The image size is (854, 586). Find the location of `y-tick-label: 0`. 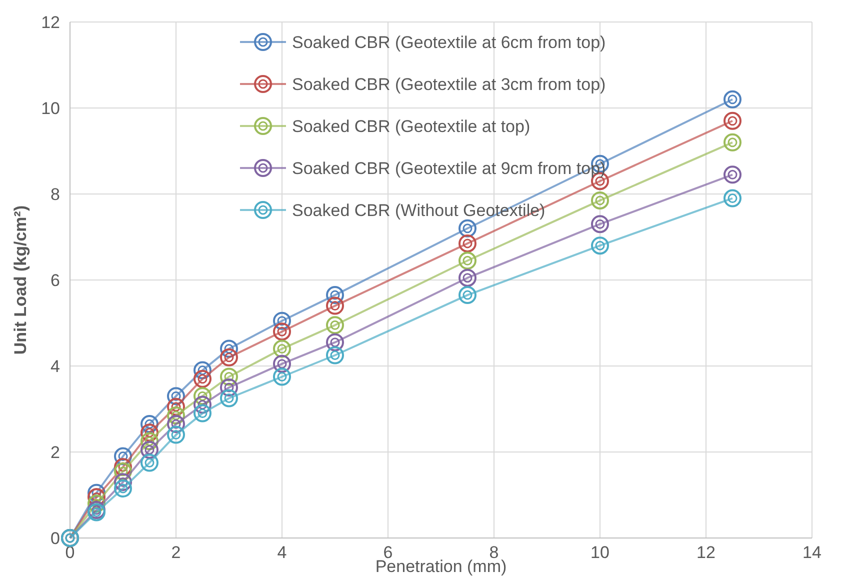

y-tick-label: 0 is located at coordinates (55, 538).